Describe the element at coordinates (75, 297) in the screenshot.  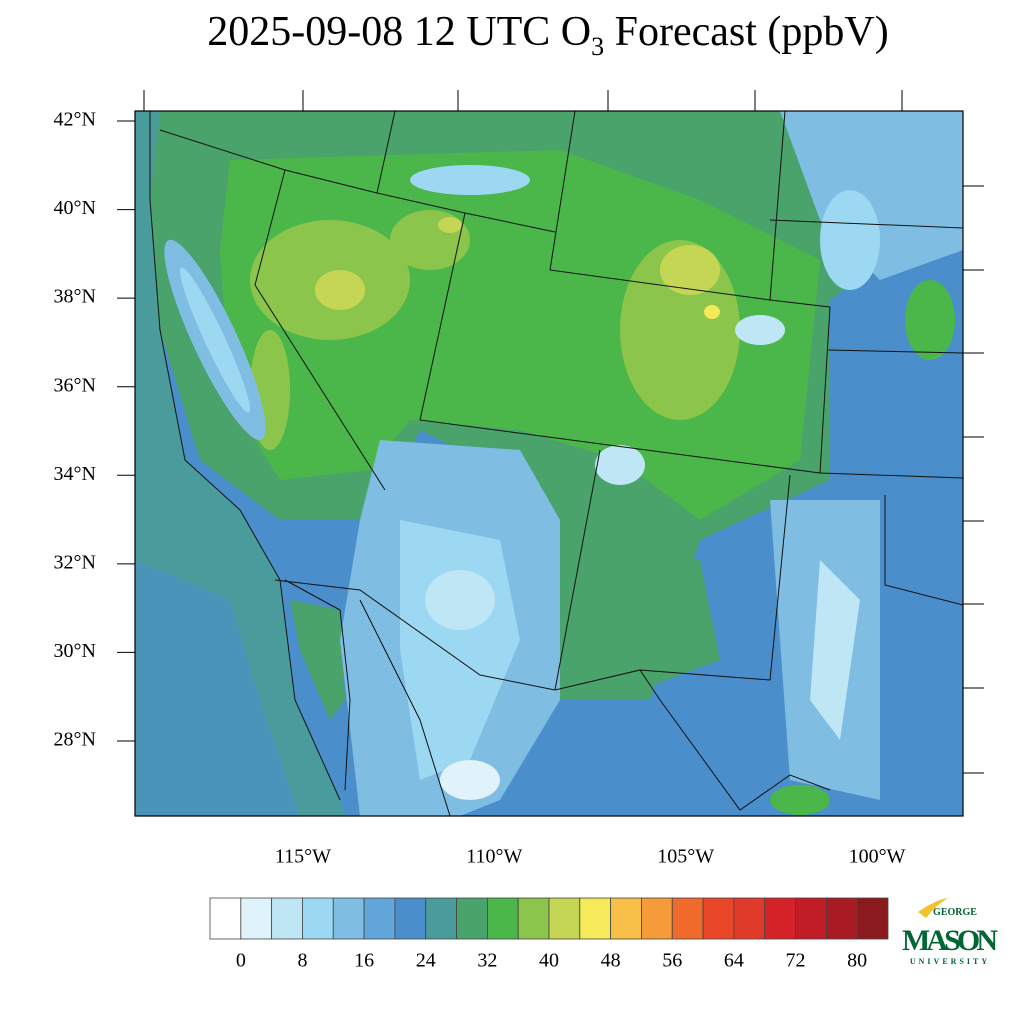
I see `lat-label: 38°N` at that location.